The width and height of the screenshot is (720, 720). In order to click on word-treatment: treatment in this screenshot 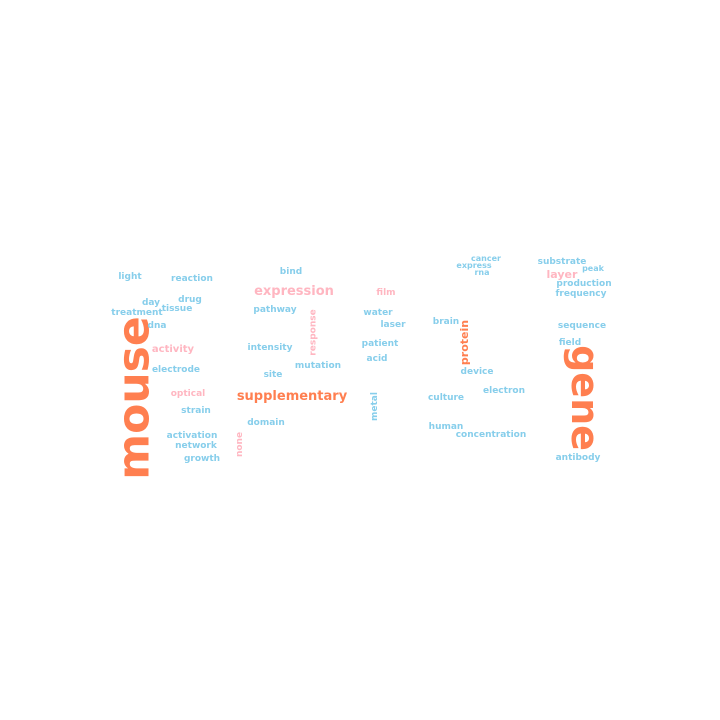, I will do `click(137, 312)`.